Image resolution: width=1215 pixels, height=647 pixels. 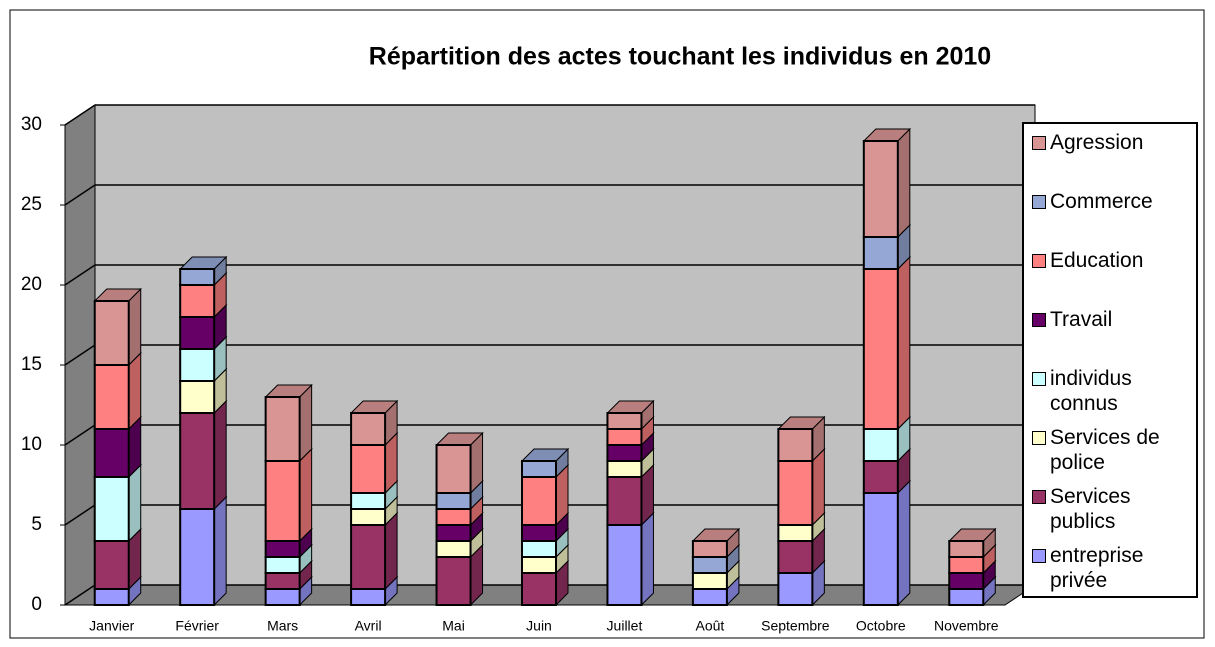 I want to click on legend-label: Services de police, so click(x=1105, y=450).